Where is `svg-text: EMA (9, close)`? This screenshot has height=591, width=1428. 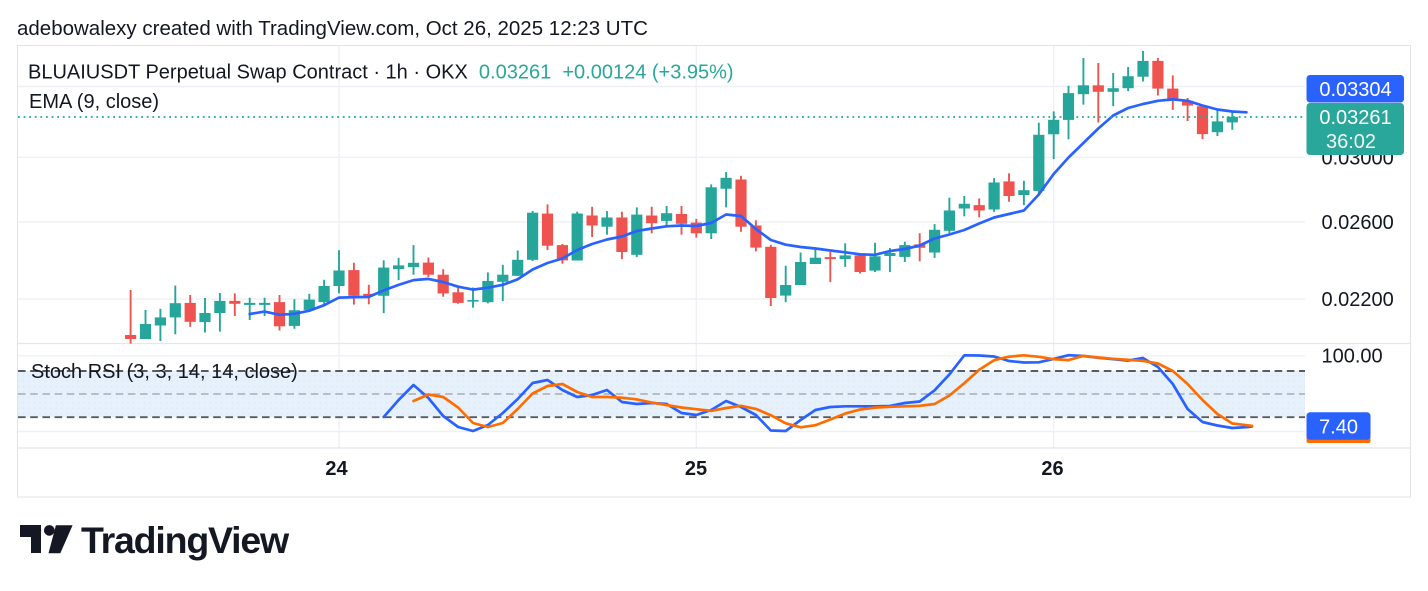 svg-text: EMA (9, close) is located at coordinates (94, 102).